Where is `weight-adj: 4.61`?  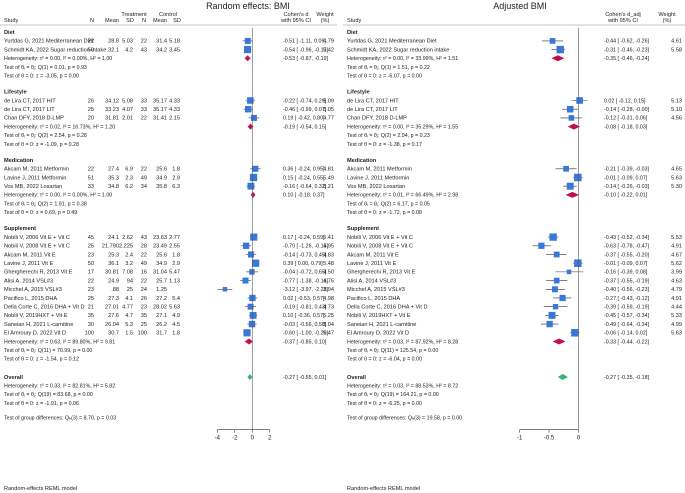 weight-adj: 4.61 is located at coordinates (676, 42).